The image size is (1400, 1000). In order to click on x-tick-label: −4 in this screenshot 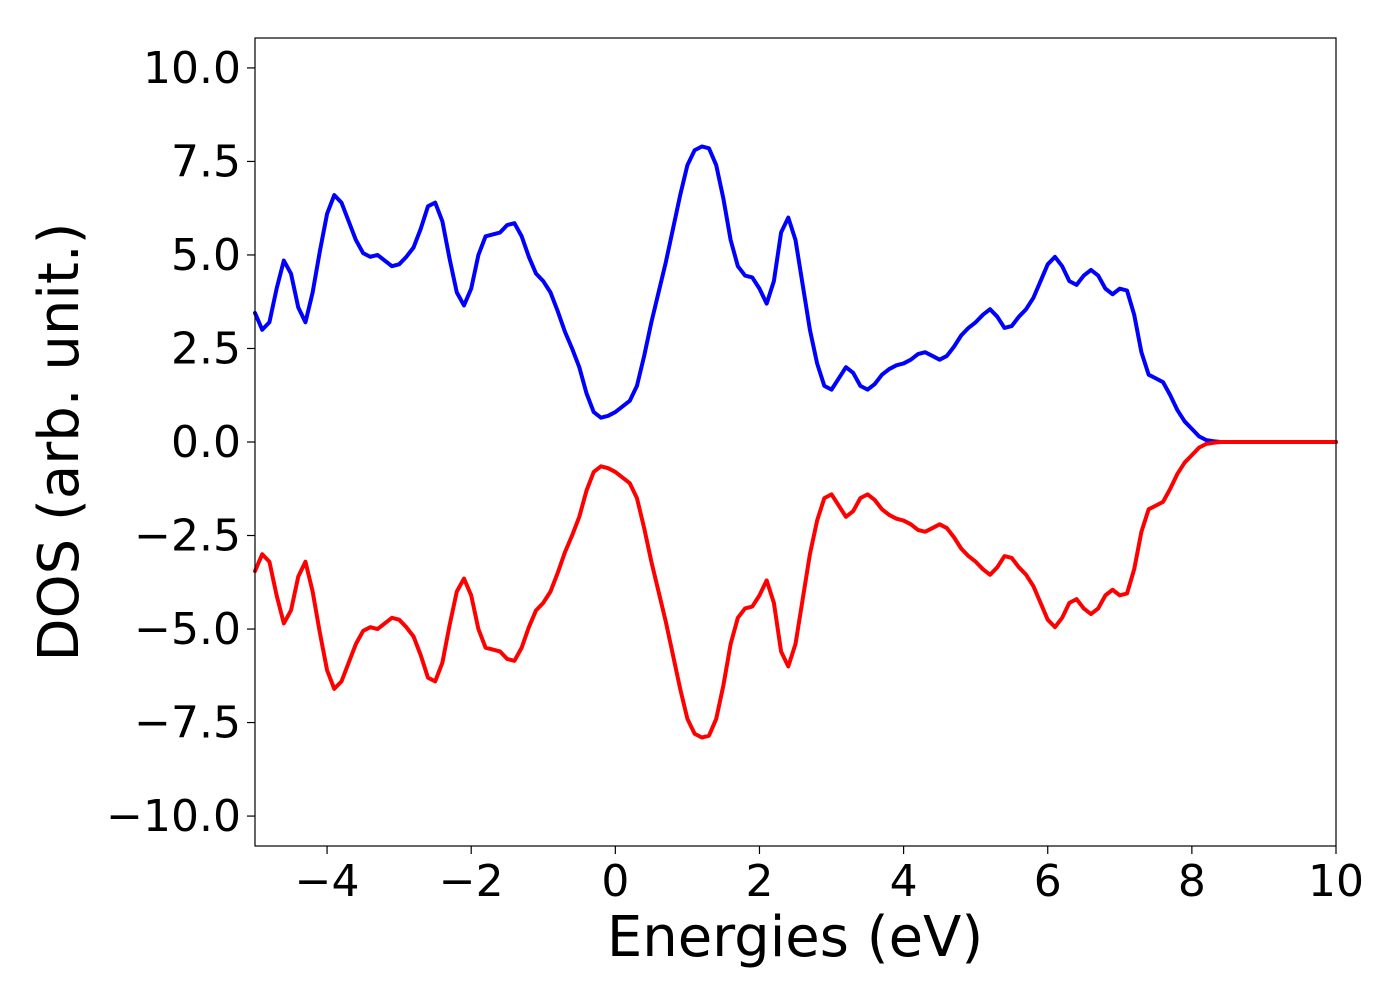, I will do `click(327, 881)`.